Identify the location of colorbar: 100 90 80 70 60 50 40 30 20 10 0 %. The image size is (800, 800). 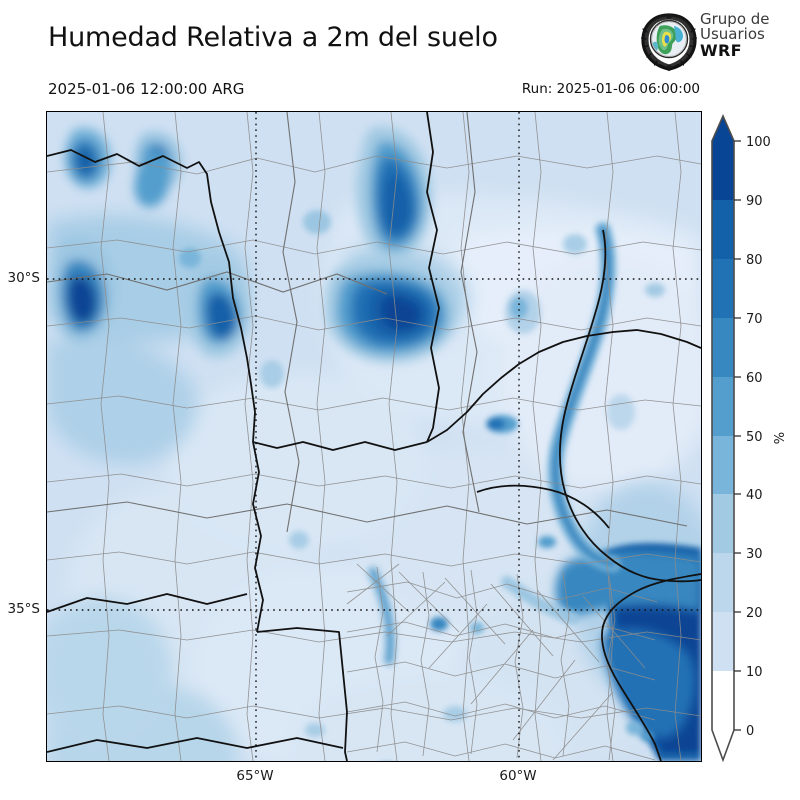
(752, 438).